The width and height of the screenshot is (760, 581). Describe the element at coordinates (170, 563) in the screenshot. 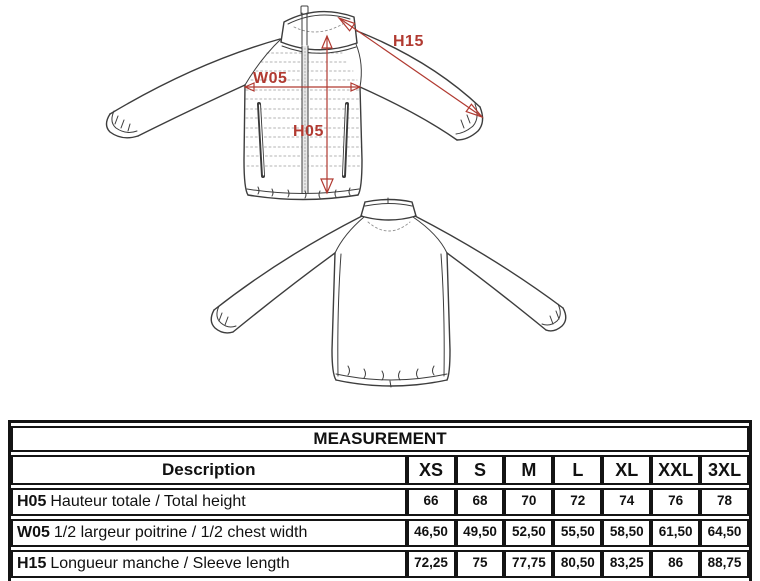

I see `measure-label: Longueur manche / Sleeve length` at that location.